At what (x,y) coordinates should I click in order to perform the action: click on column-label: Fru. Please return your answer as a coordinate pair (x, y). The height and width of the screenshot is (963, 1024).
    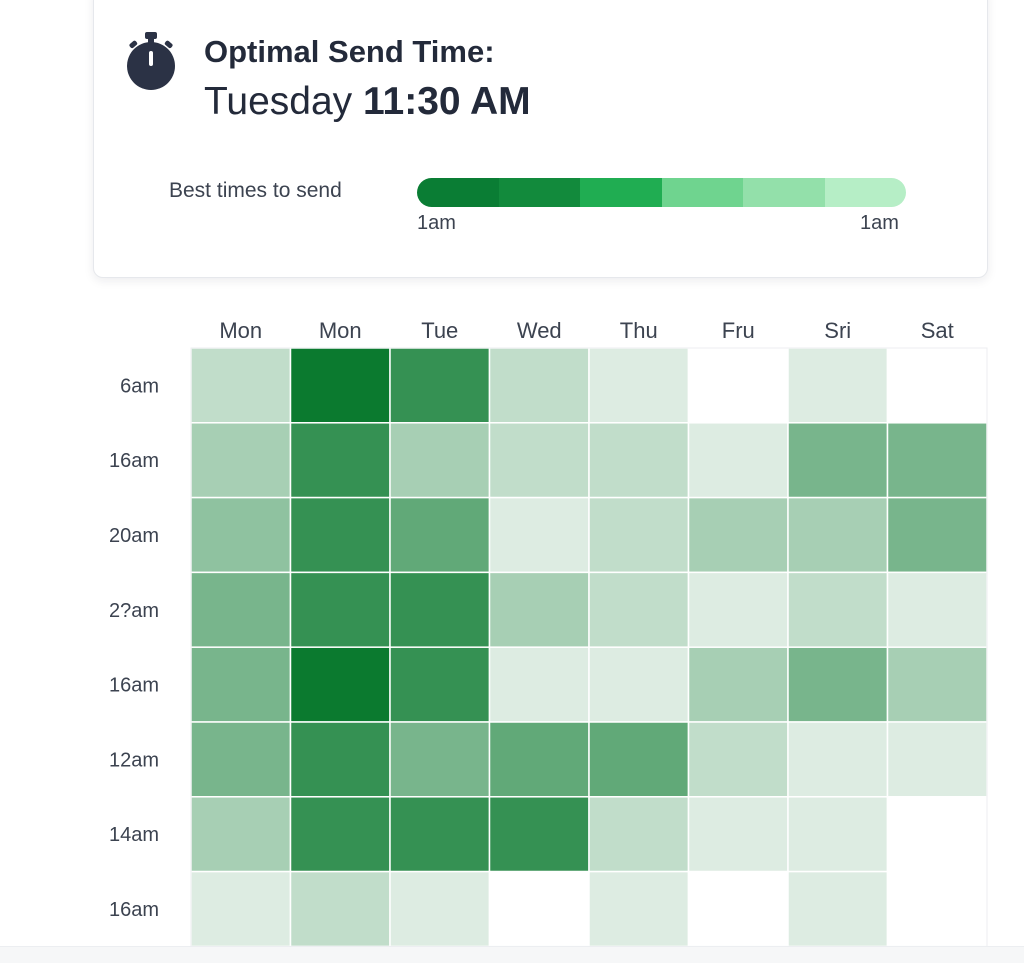
    Looking at the image, I should click on (738, 330).